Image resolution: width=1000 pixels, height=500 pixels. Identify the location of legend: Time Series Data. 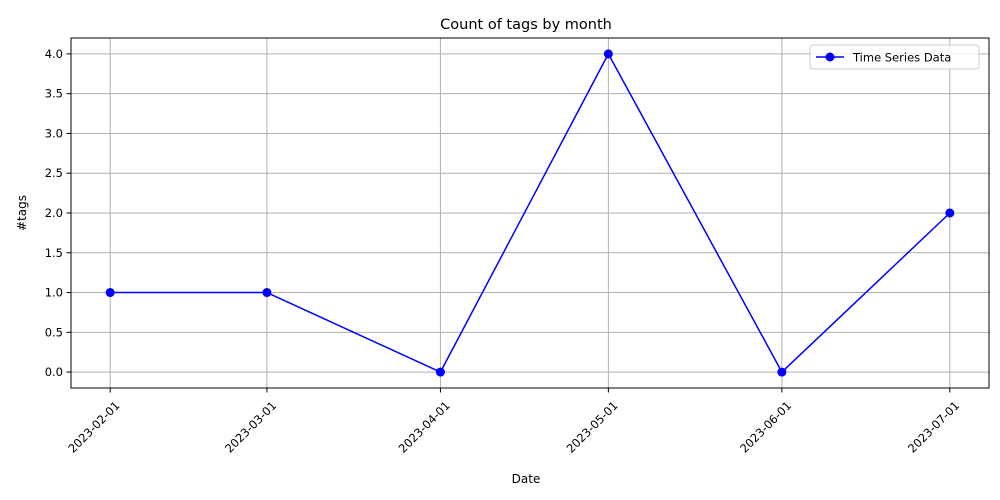
(894, 57).